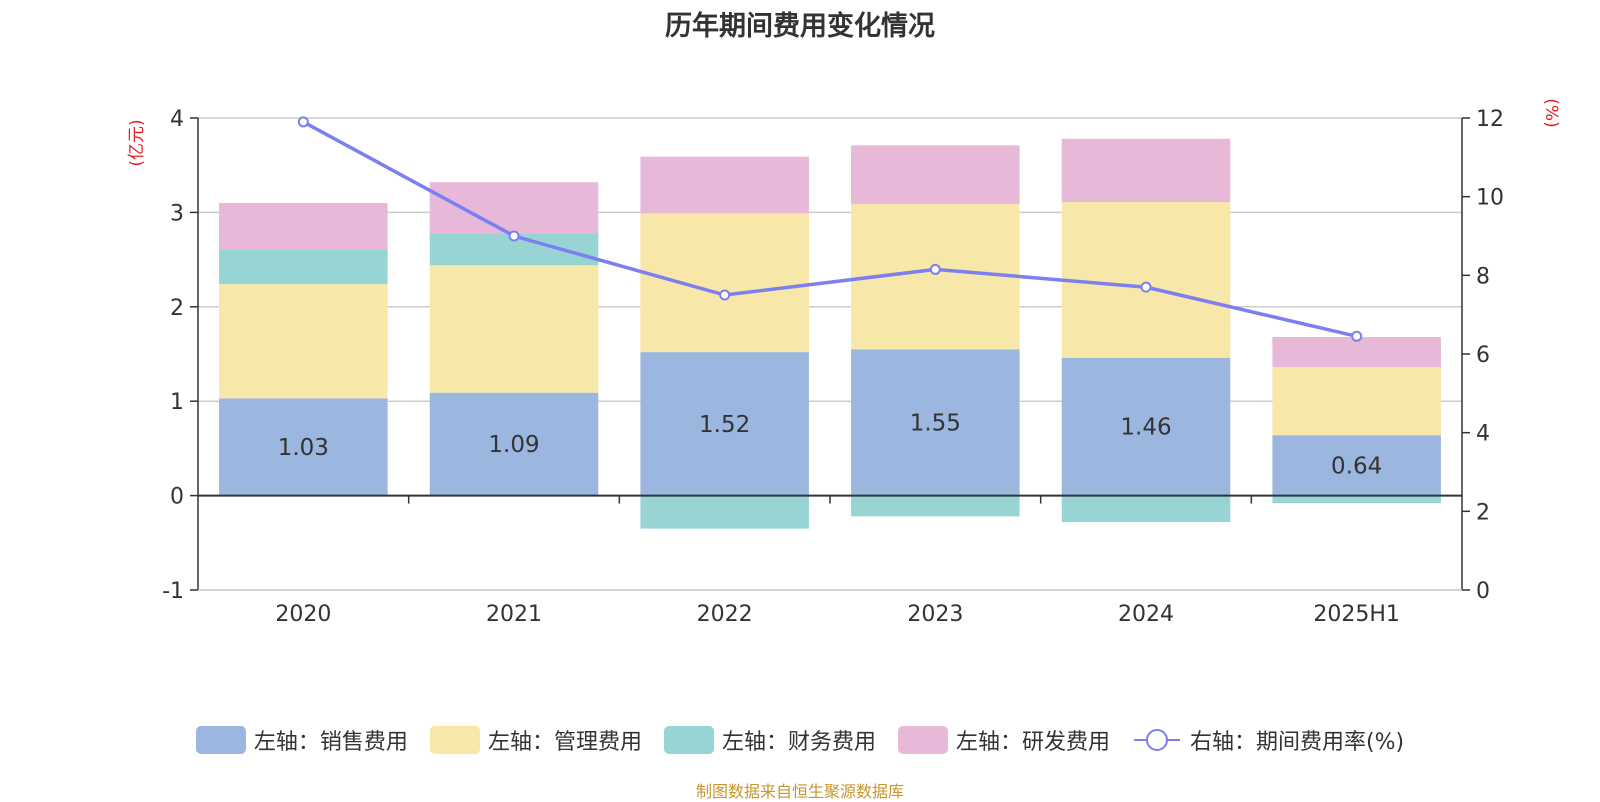 Image resolution: width=1600 pixels, height=802 pixels. What do you see at coordinates (1490, 198) in the screenshot?
I see `right-tick-label: 10` at bounding box center [1490, 198].